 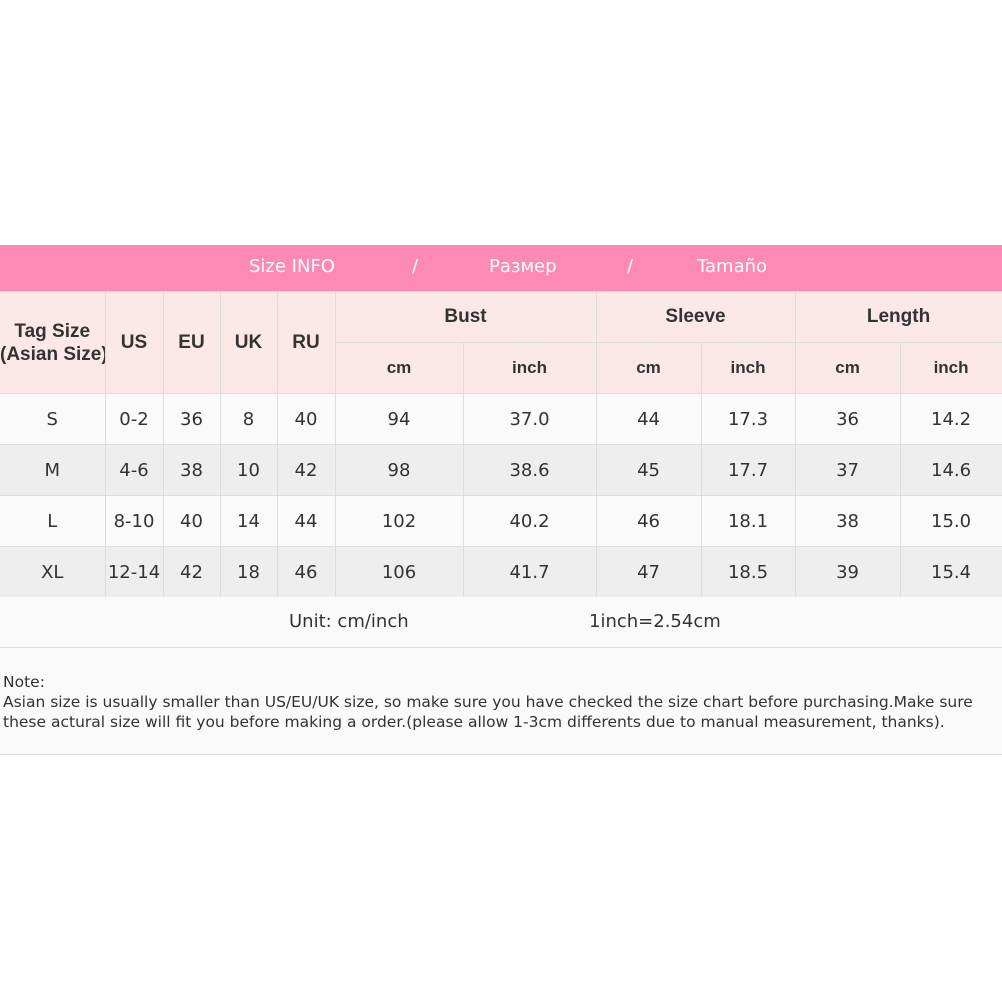 I want to click on table-cell: 14, so click(x=248, y=521).